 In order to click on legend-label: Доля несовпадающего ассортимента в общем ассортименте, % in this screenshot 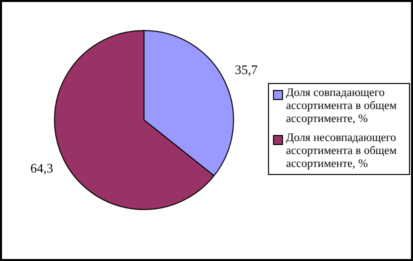, I will do `click(342, 151)`.